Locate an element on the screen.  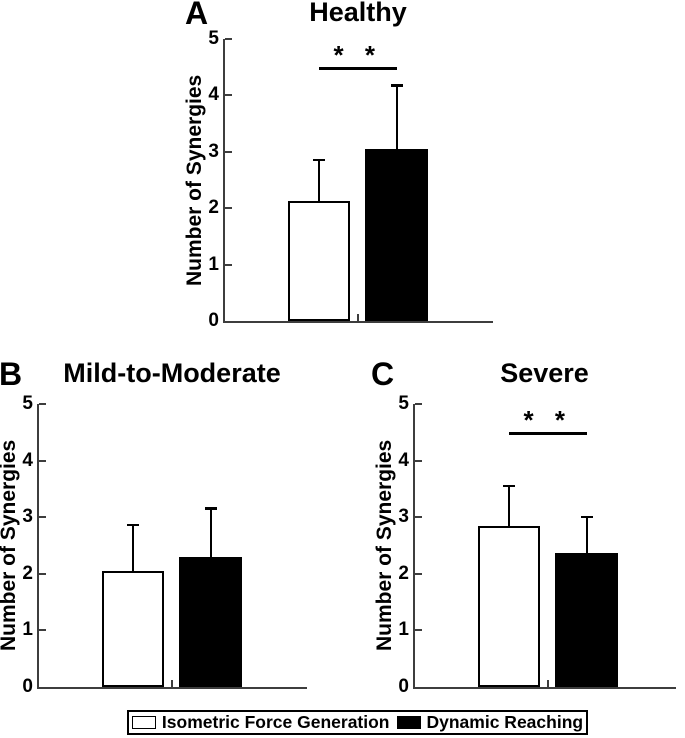
panel-title-severe: Severe is located at coordinates (544, 373).